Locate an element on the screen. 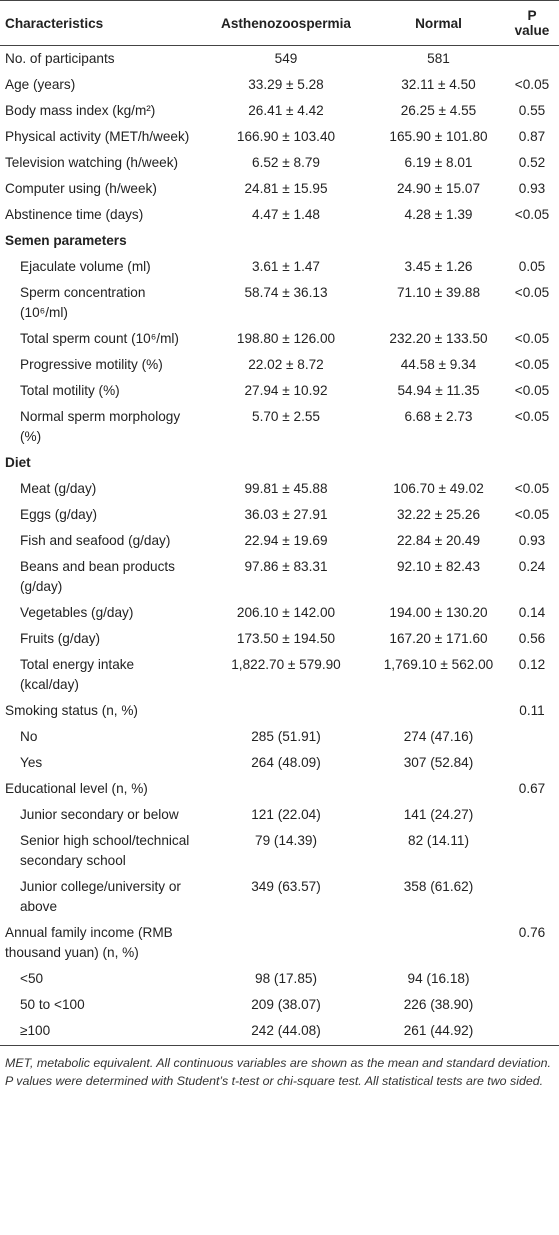 This screenshot has width=559, height=1235. row-label: Computer using (h/week) is located at coordinates (81, 188).